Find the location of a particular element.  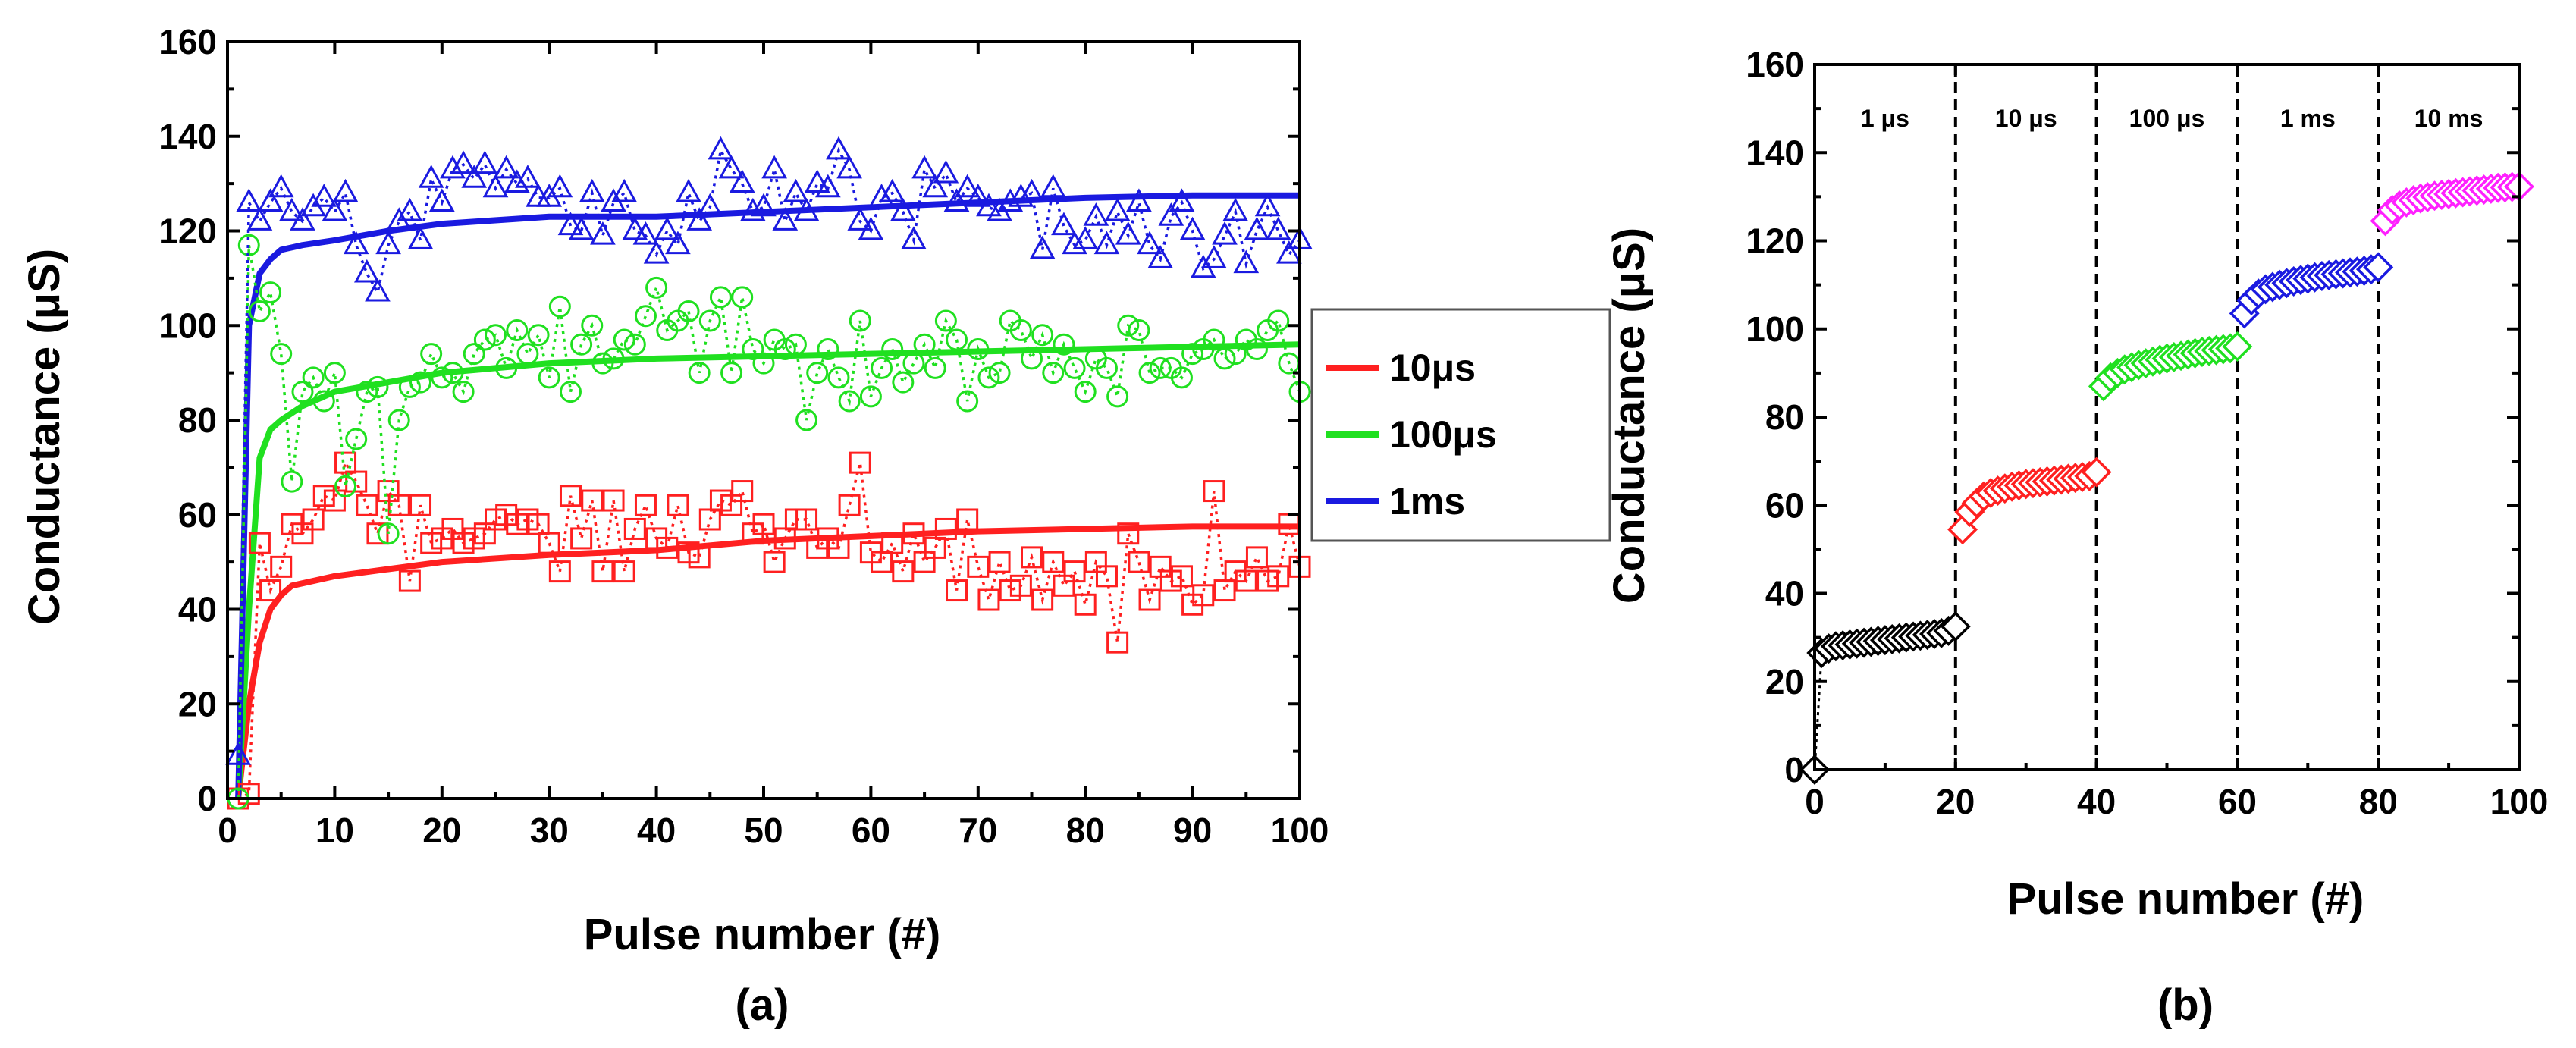

x-axis-label: Pulse number (#) is located at coordinates (2185, 899).